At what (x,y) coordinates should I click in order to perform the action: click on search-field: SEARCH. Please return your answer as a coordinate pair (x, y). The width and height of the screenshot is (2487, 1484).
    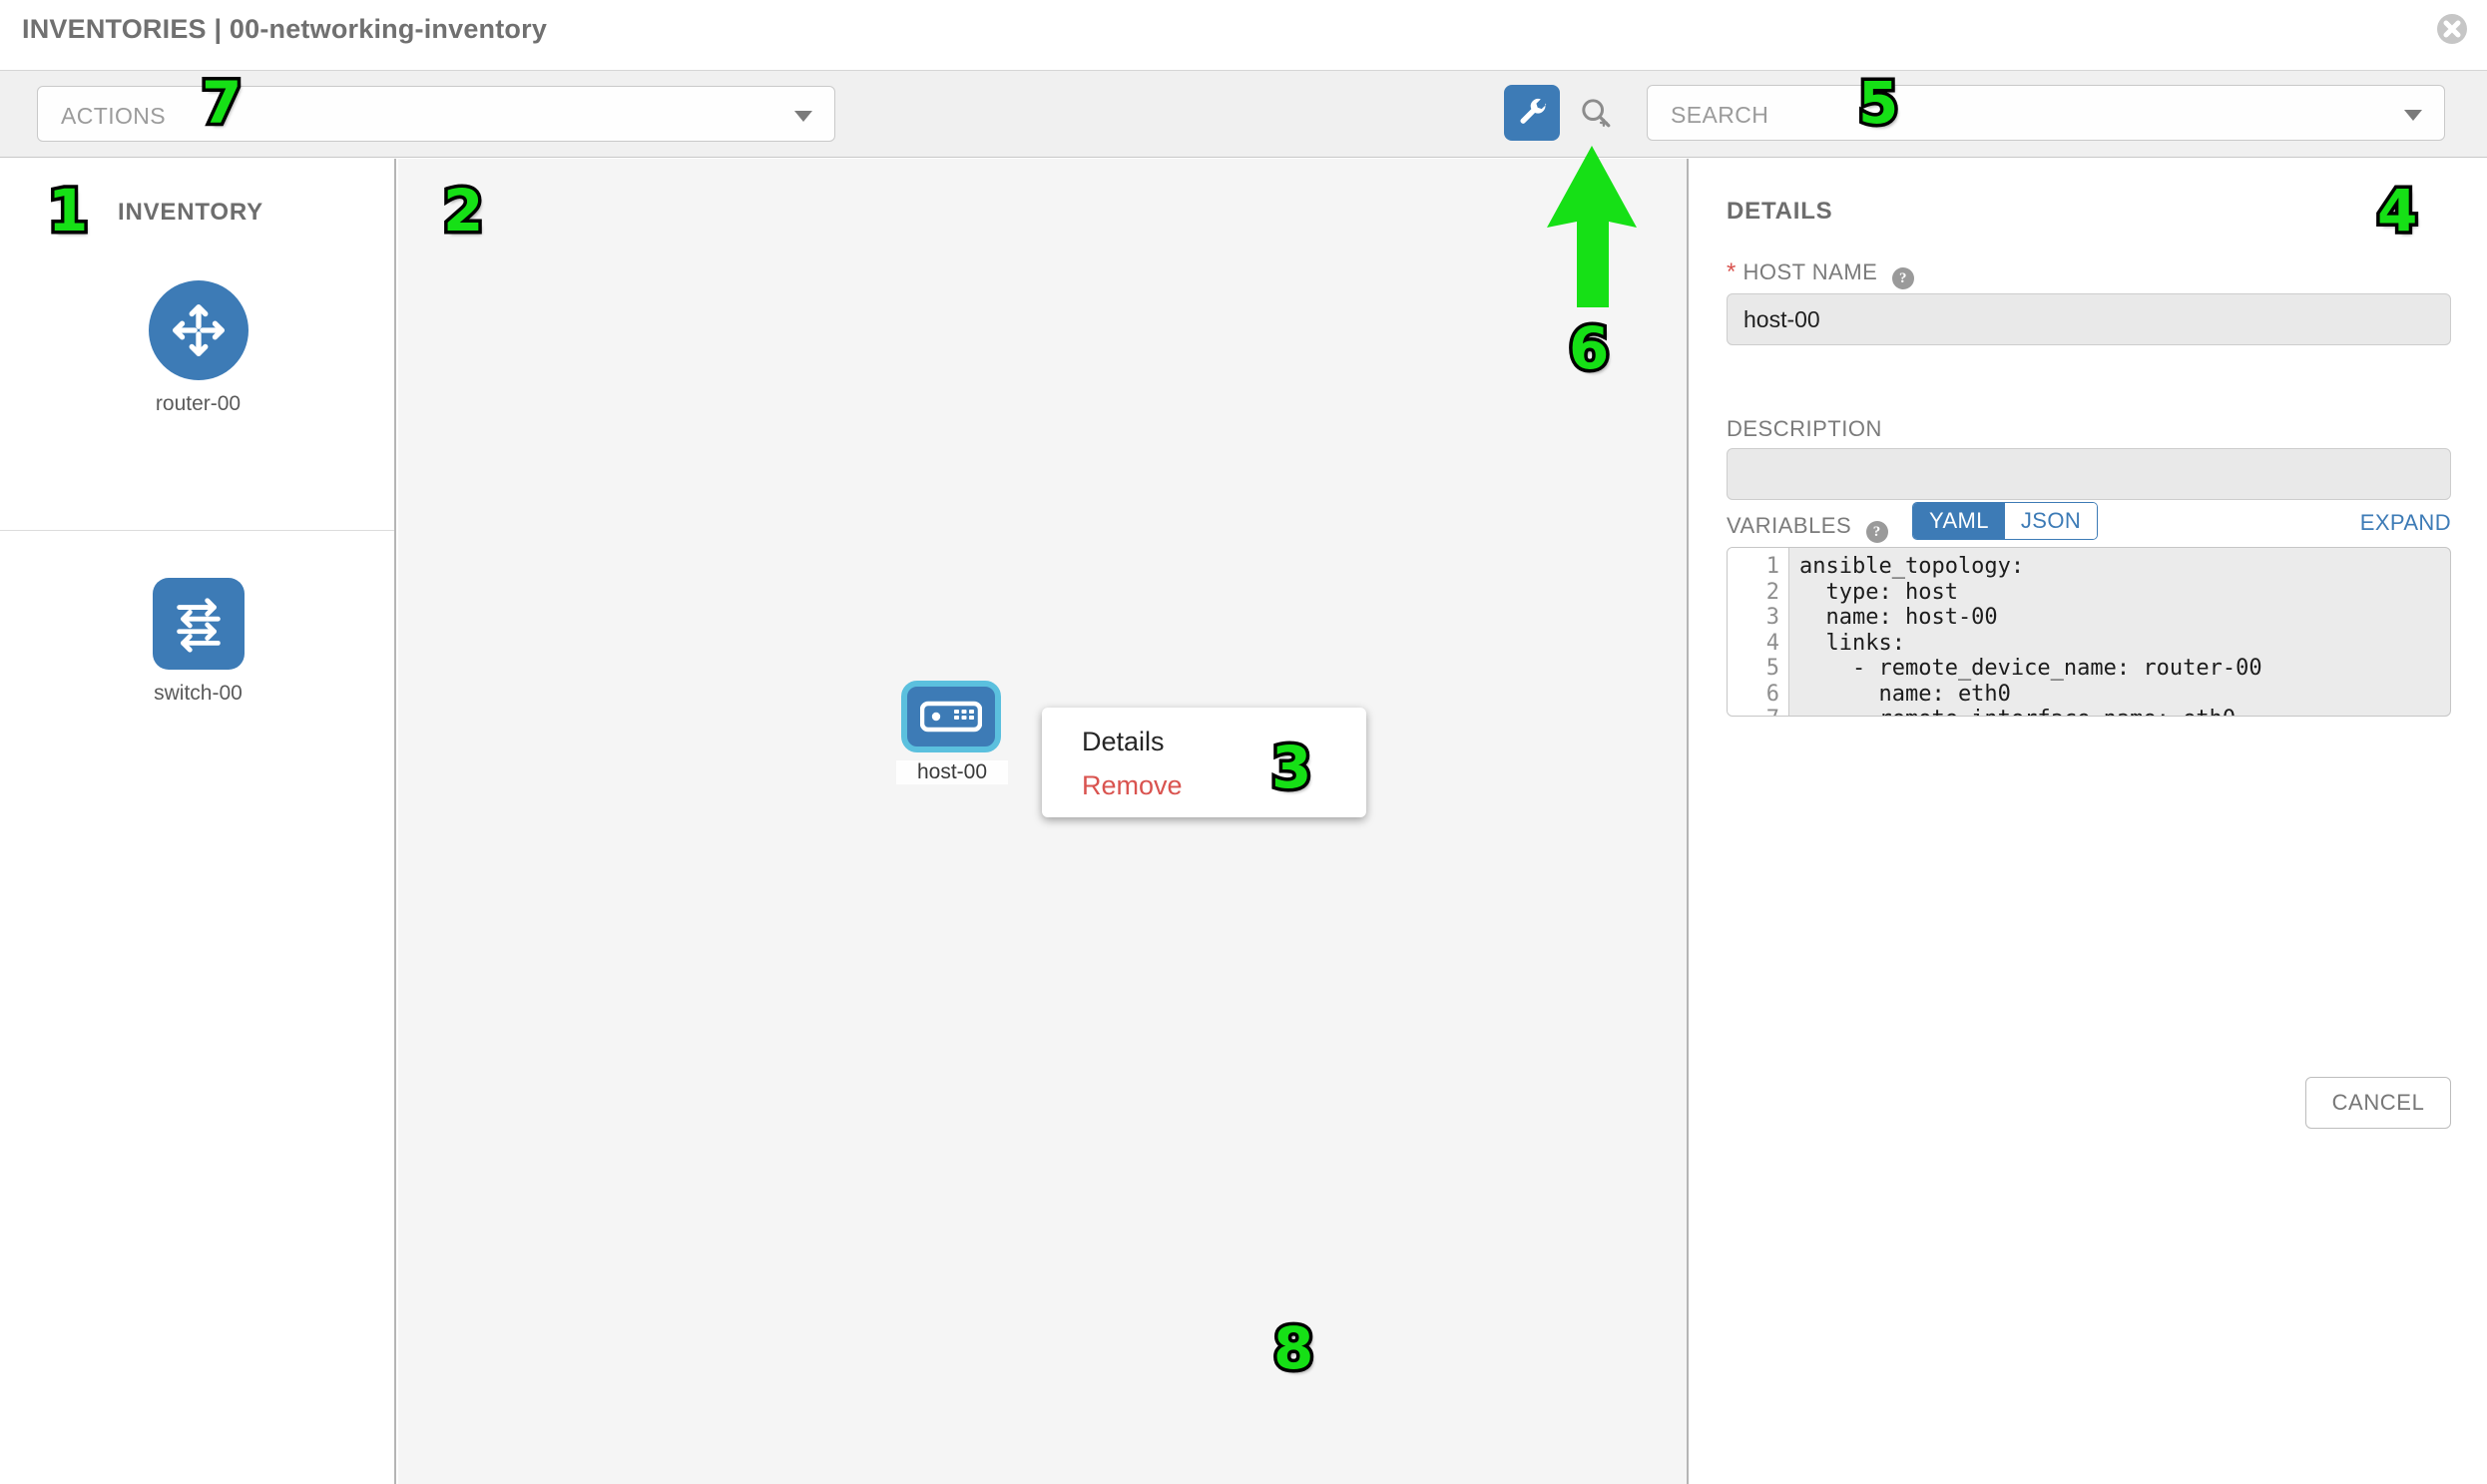
    Looking at the image, I should click on (2046, 113).